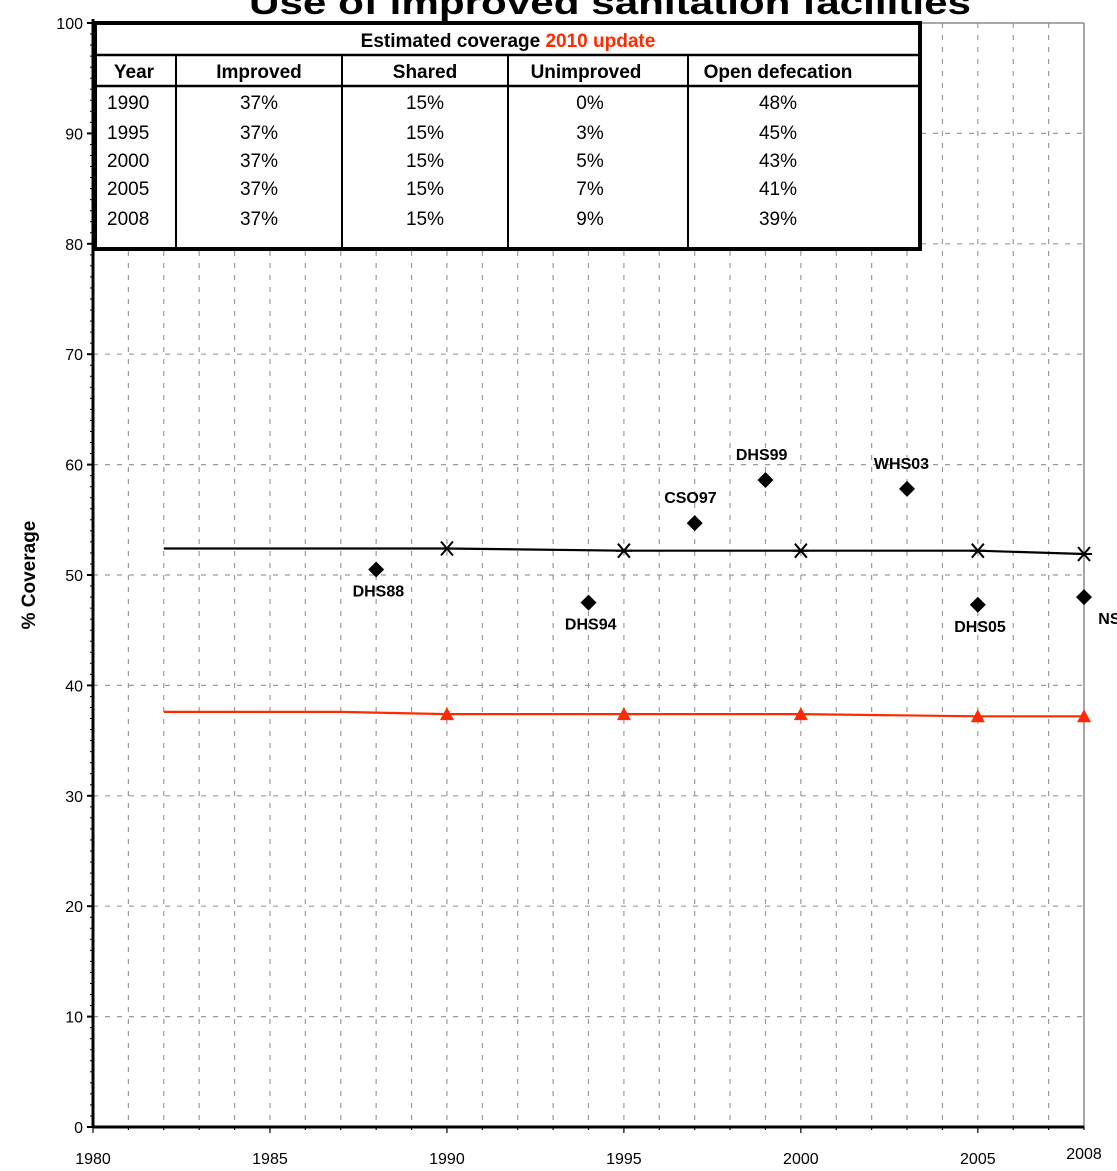 This screenshot has height=1171, width=1117. Describe the element at coordinates (128, 103) in the screenshot. I see `table-cell: 1990` at that location.